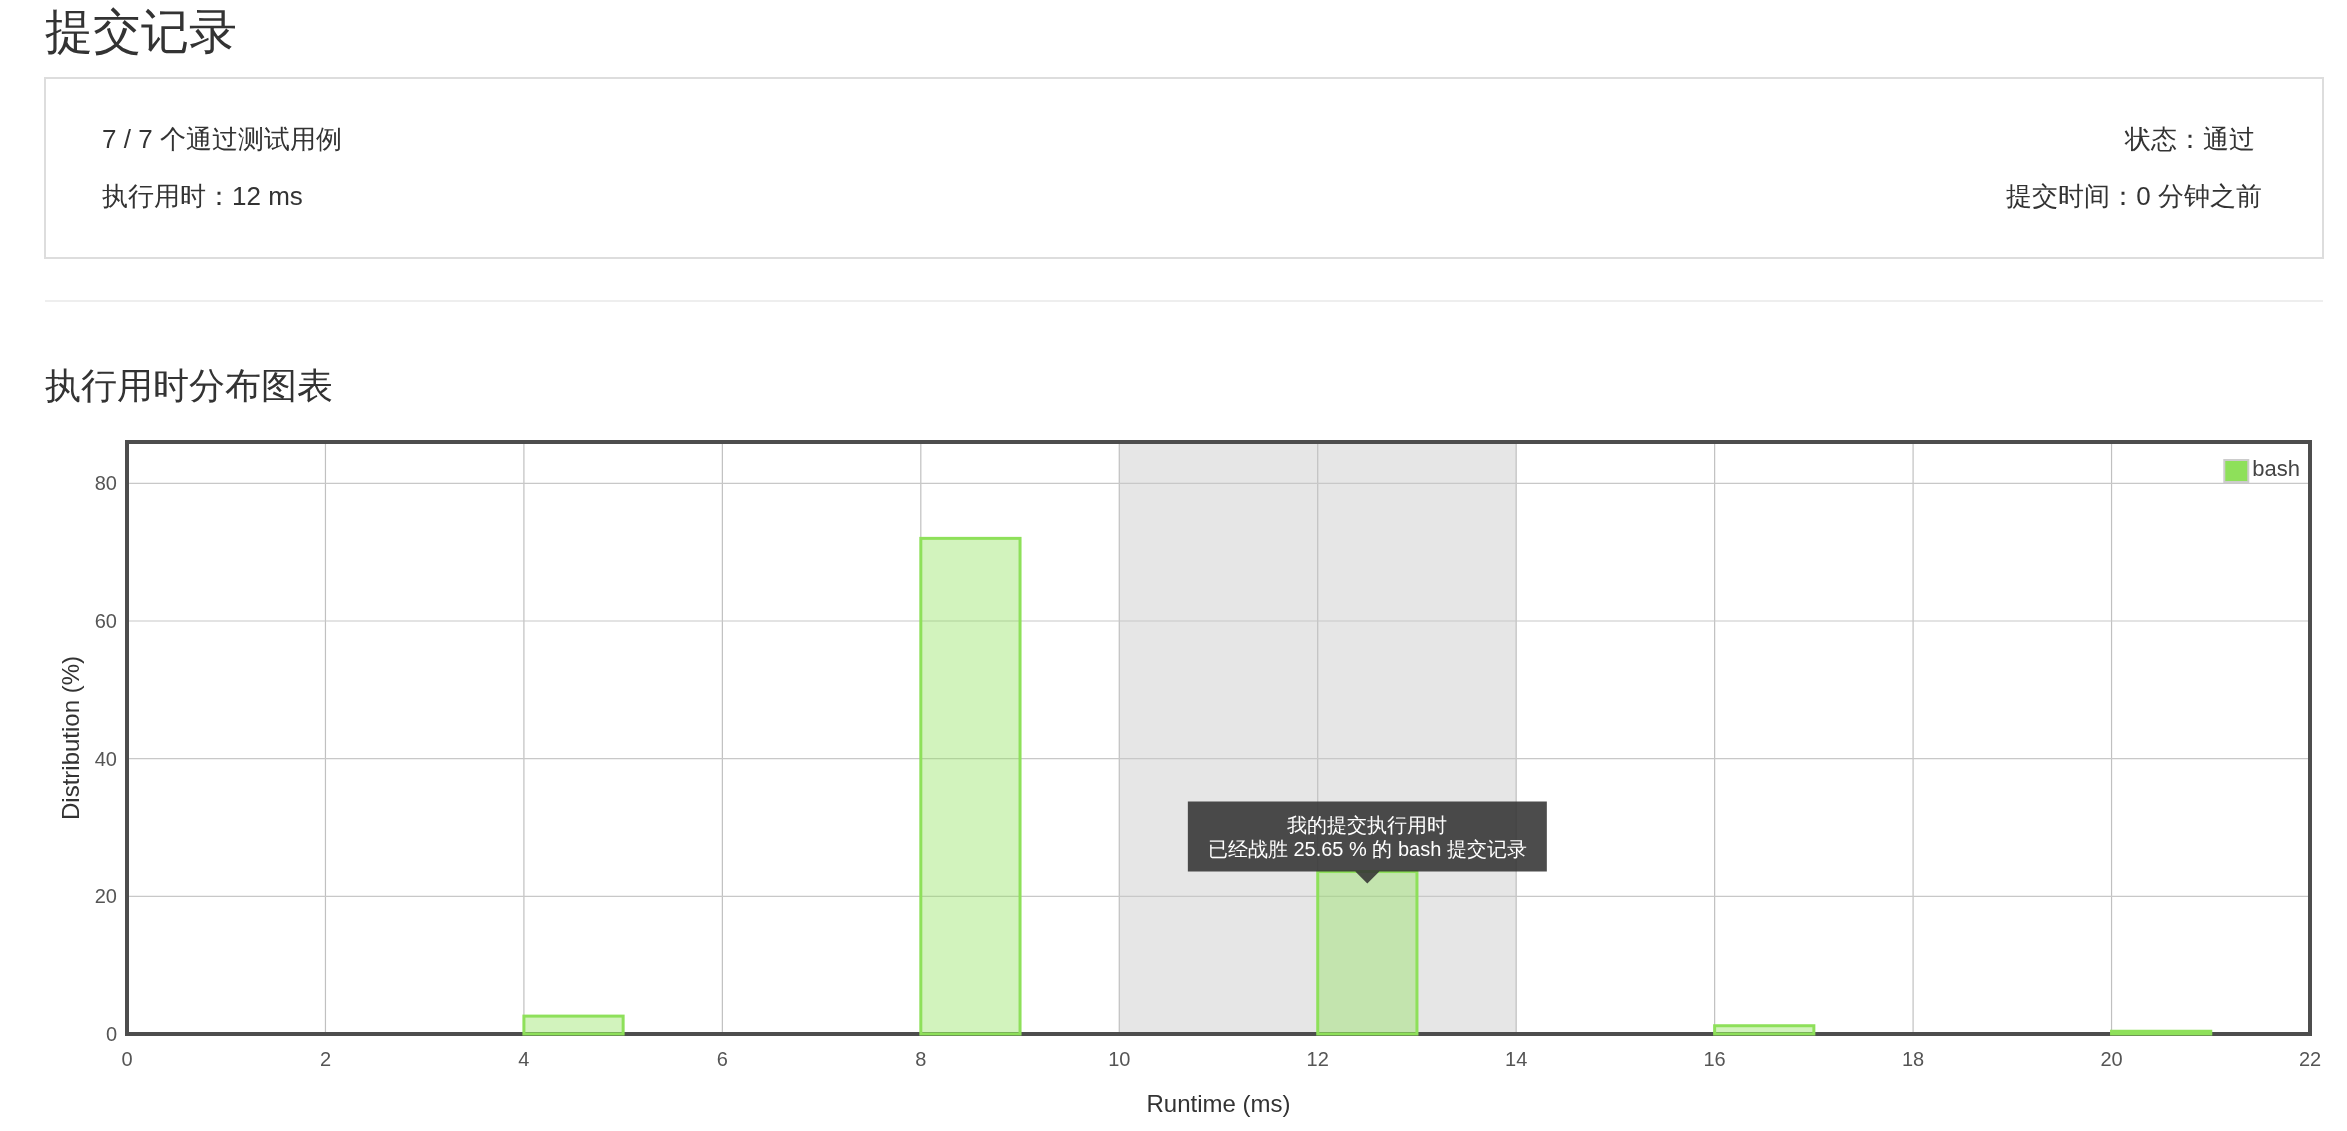 The width and height of the screenshot is (2347, 1131). Describe the element at coordinates (105, 896) in the screenshot. I see `y-tick-label: 20` at that location.